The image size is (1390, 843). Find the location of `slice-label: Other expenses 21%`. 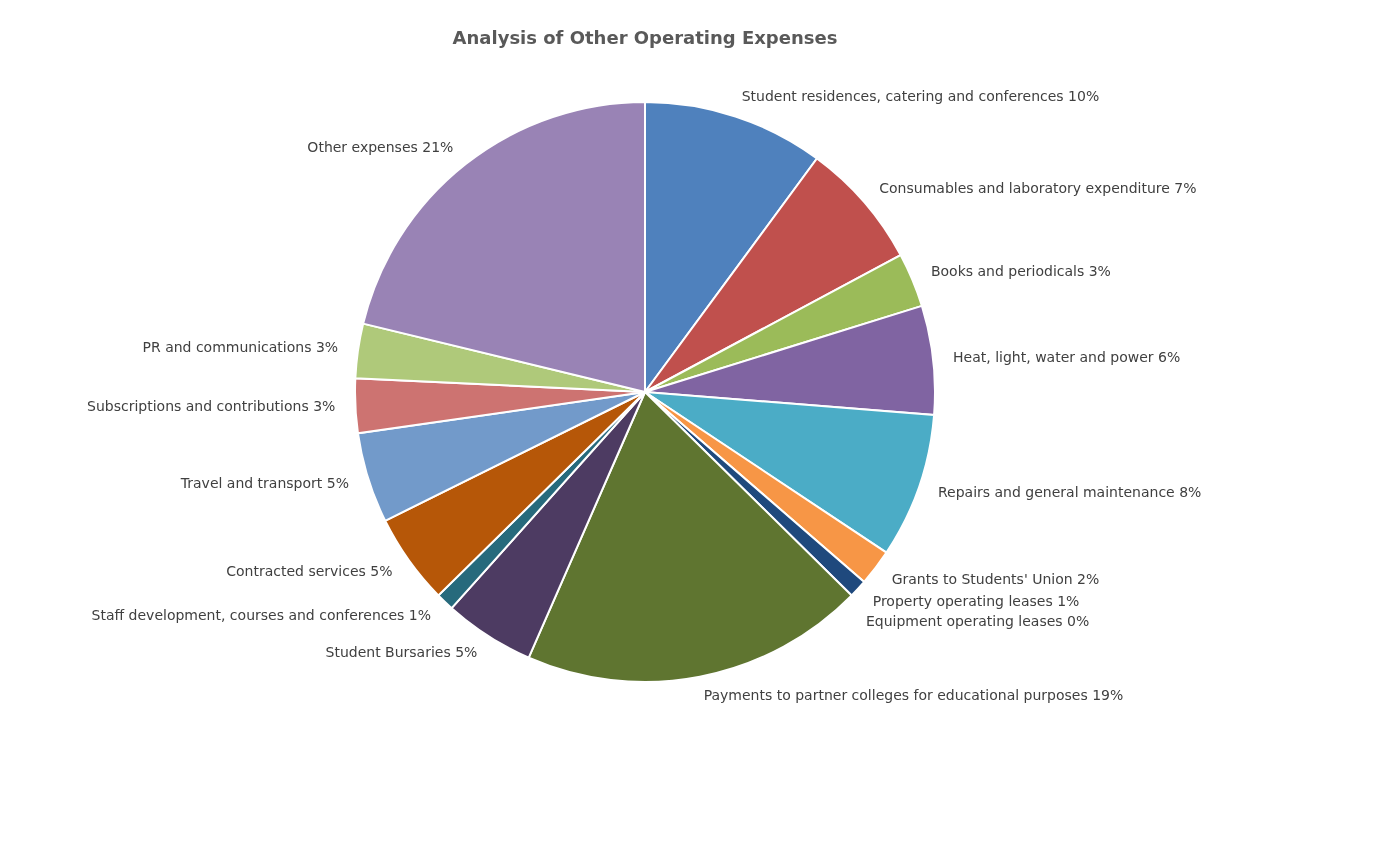

slice-label: Other expenses 21% is located at coordinates (380, 147).